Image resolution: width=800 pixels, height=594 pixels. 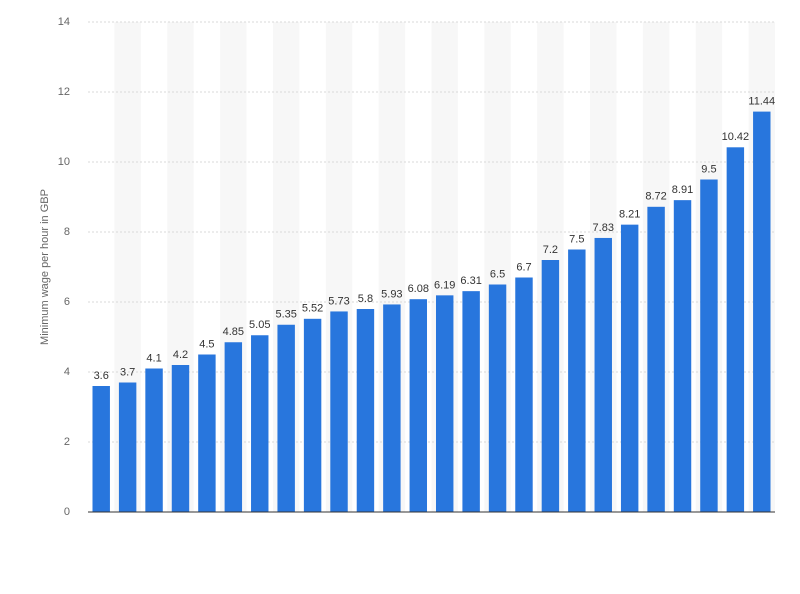 I want to click on value-label: 5.52, so click(x=312, y=309).